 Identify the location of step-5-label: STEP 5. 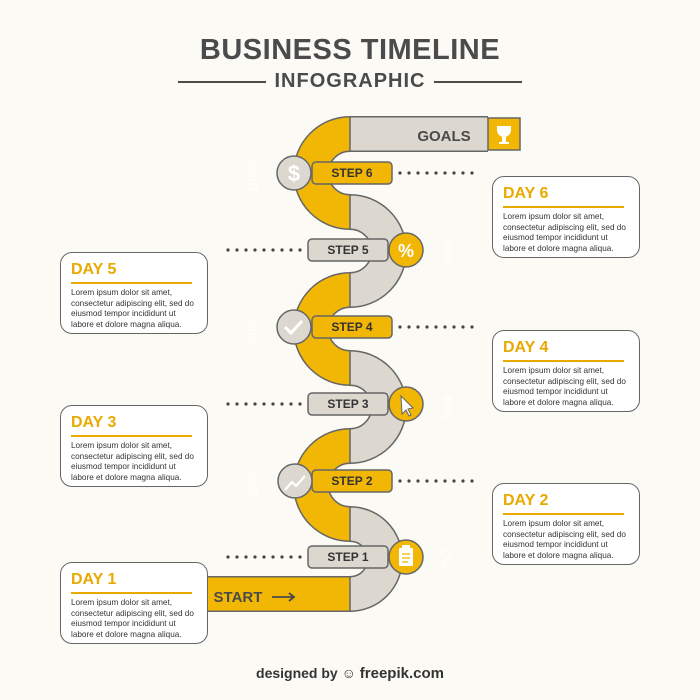
(347, 250).